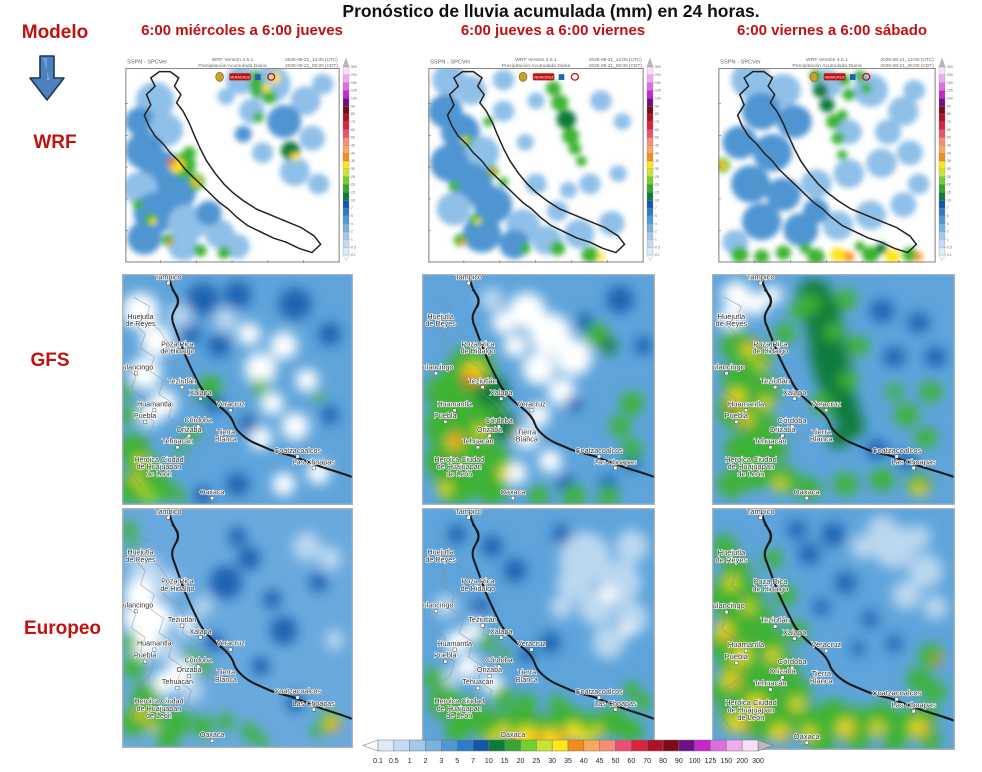  Describe the element at coordinates (297, 691) in the screenshot. I see `svg-text: Coatzacoalcos` at that location.